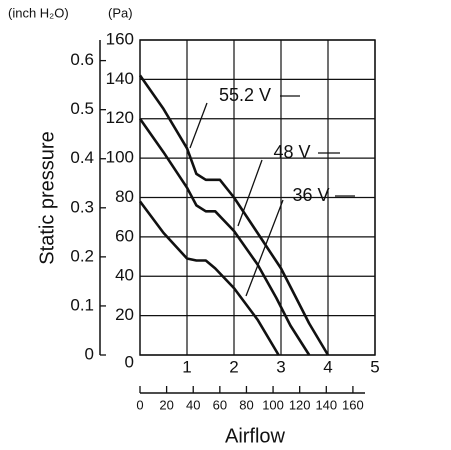 This screenshot has width=451, height=450. I want to click on y2-tick-label: 0.3, so click(82, 206).